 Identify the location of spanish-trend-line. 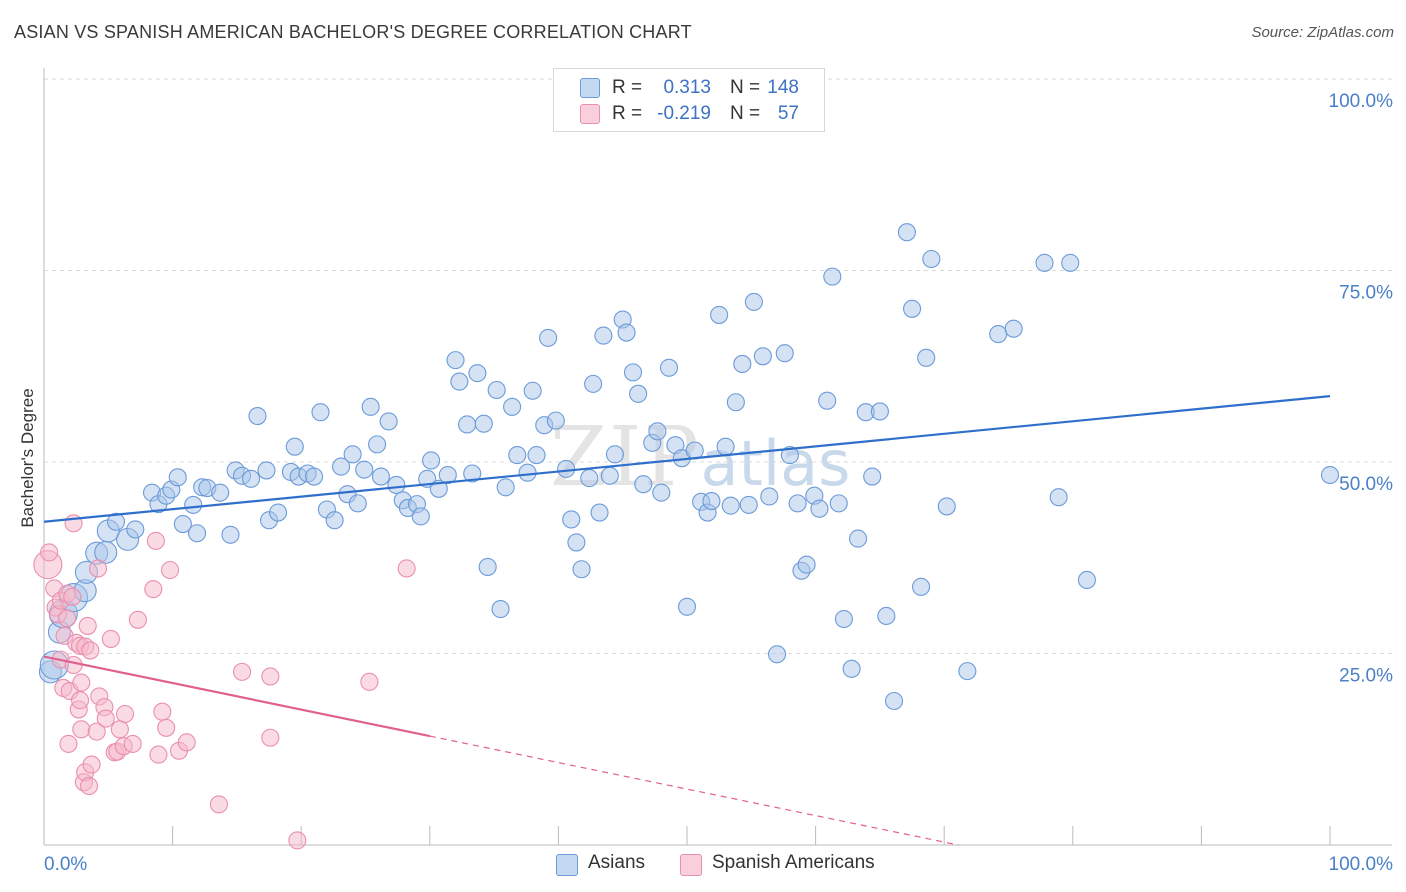
(237, 696).